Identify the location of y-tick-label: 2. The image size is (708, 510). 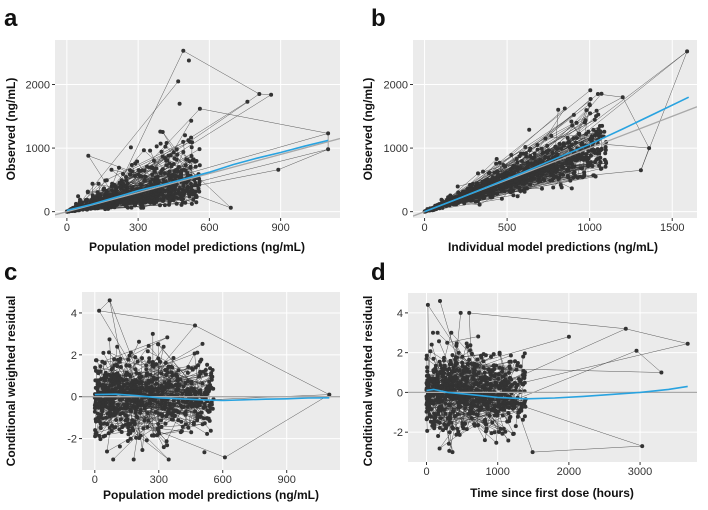
(400, 354).